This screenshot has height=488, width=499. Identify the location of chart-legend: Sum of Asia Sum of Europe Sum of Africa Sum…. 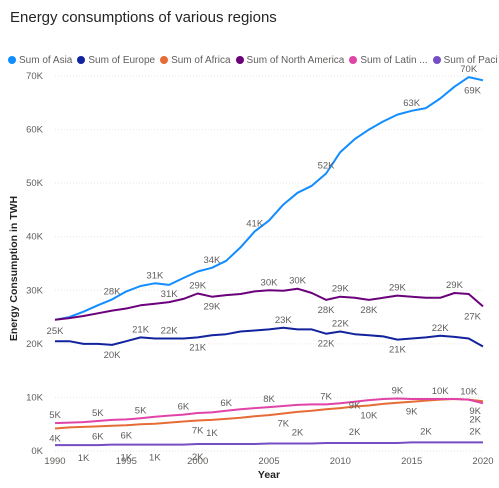
(253, 60).